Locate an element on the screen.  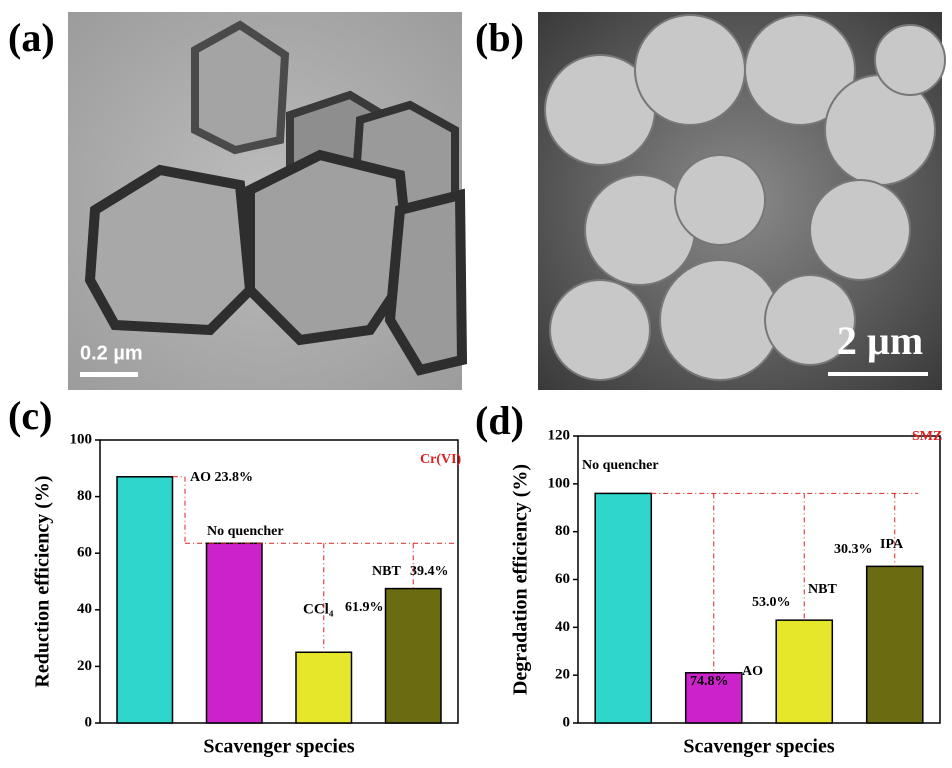
y-tick-label: 120 is located at coordinates (559, 435).